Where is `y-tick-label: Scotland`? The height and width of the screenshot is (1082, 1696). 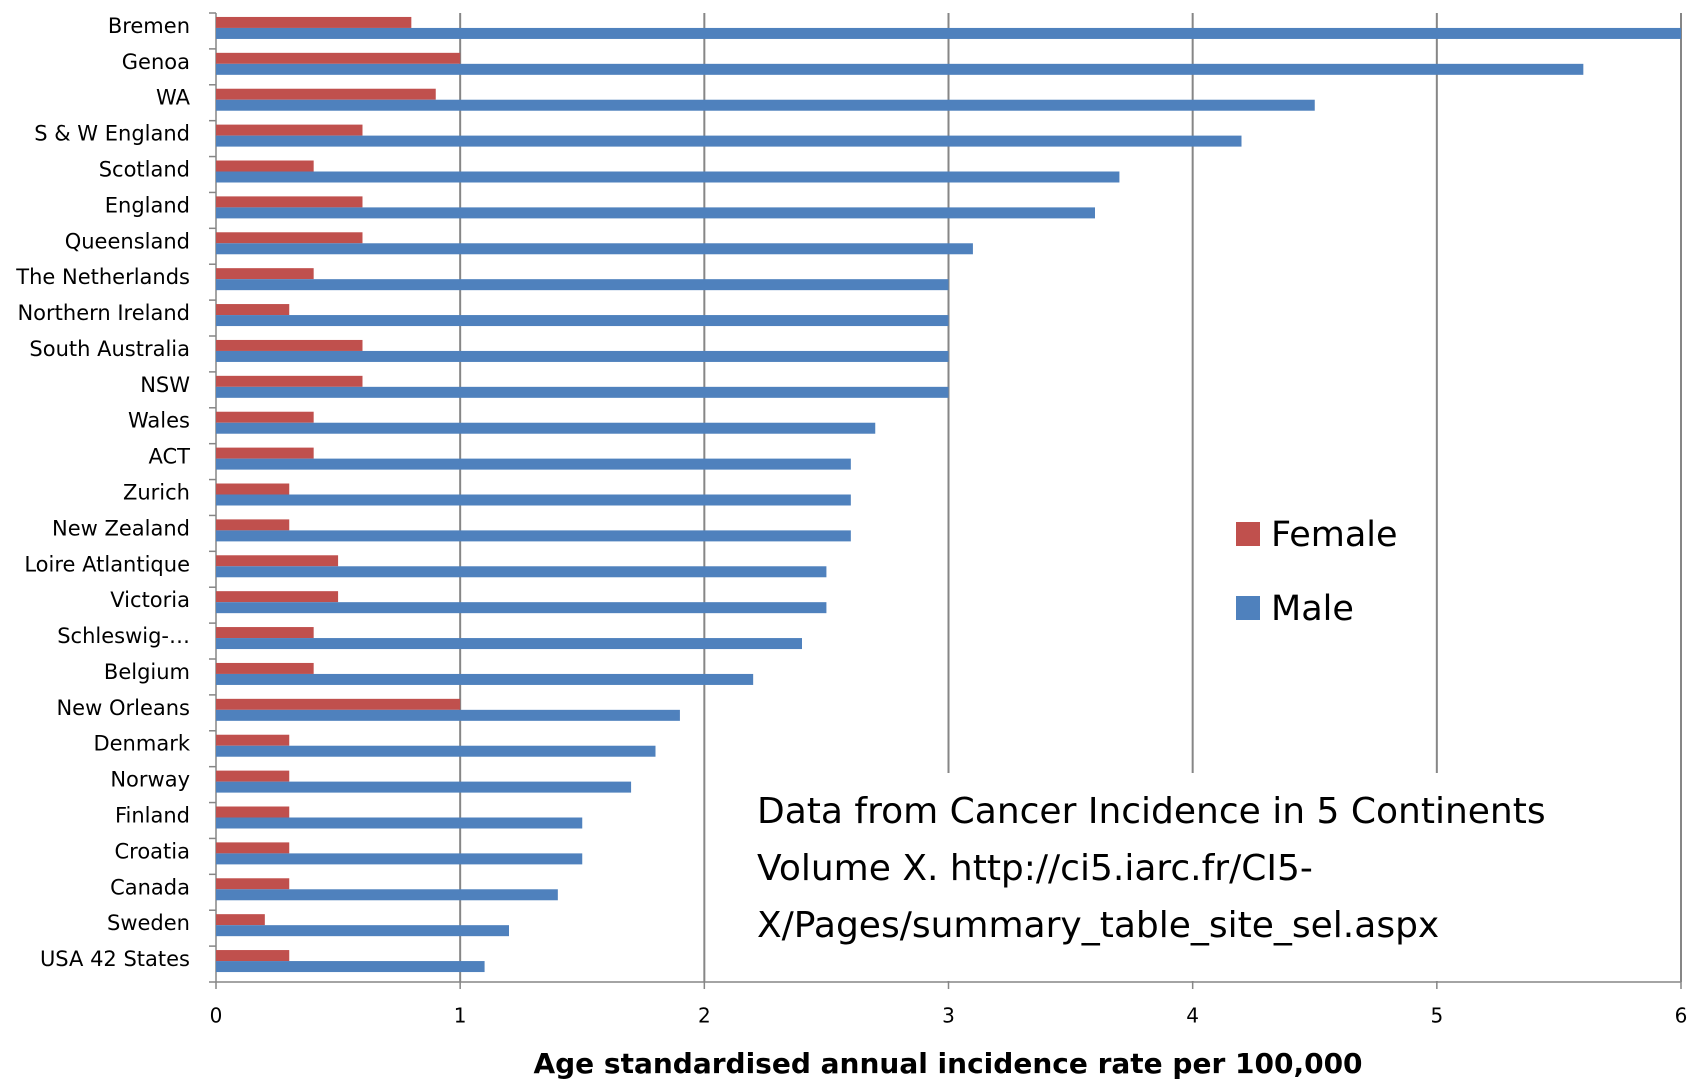
y-tick-label: Scotland is located at coordinates (144, 170).